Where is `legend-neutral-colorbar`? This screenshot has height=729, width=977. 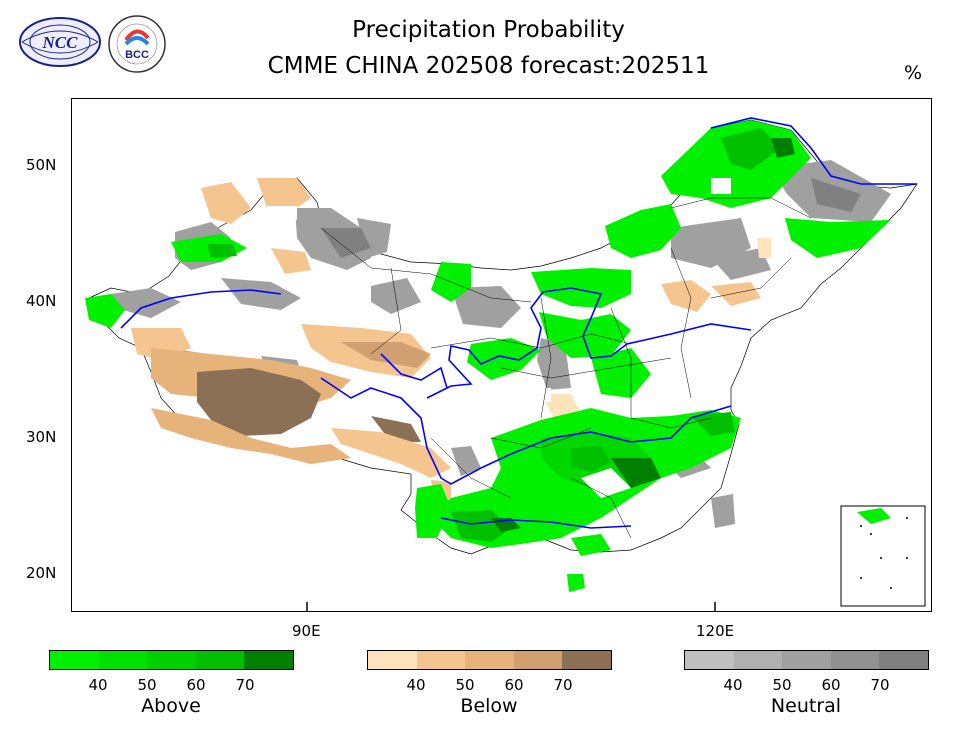 legend-neutral-colorbar is located at coordinates (806, 660).